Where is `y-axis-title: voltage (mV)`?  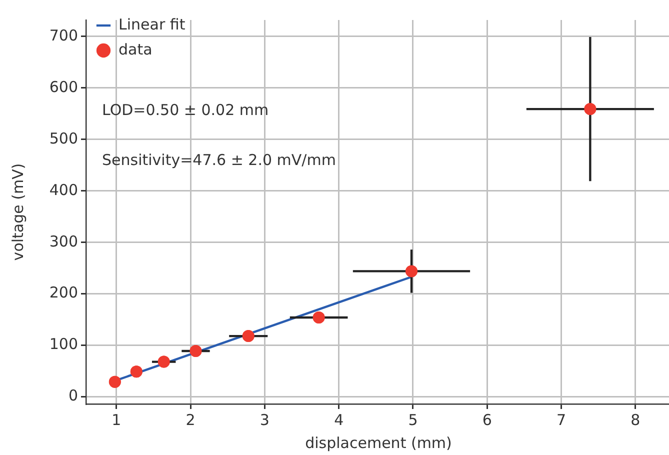 y-axis-title: voltage (mV) is located at coordinates (17, 212).